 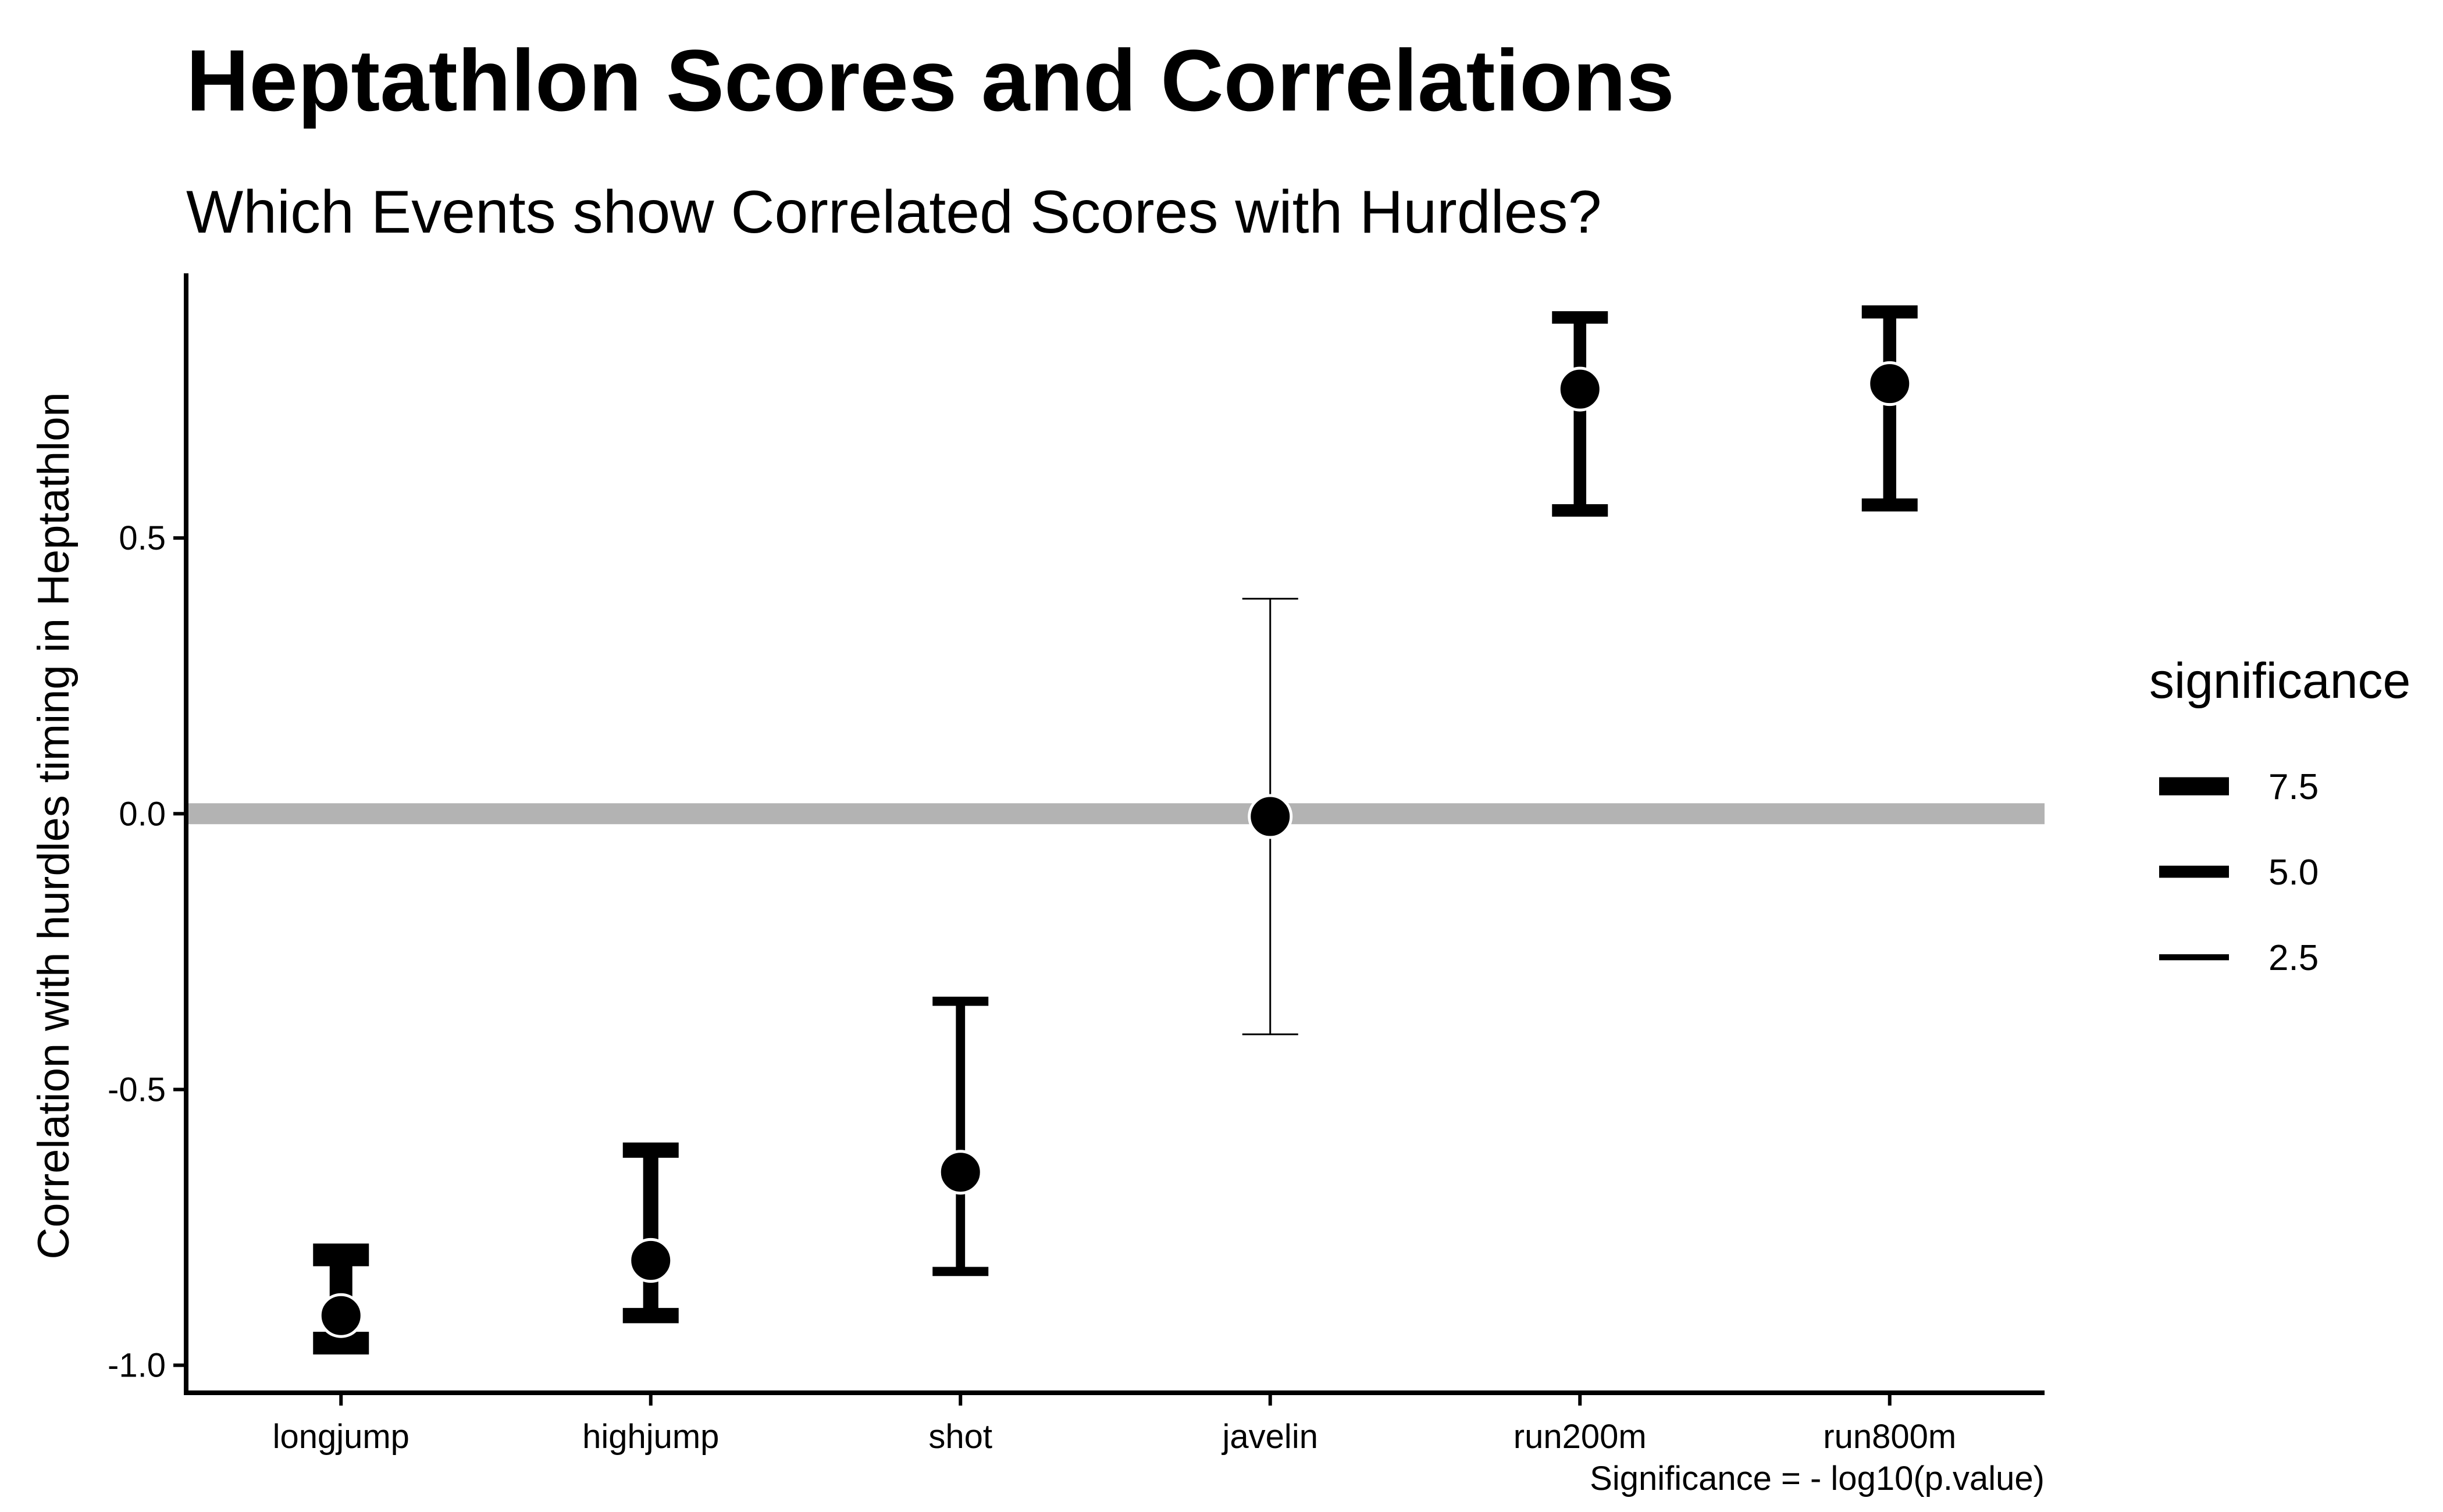 What do you see at coordinates (1580, 414) in the screenshot?
I see `errorbar-run200m` at bounding box center [1580, 414].